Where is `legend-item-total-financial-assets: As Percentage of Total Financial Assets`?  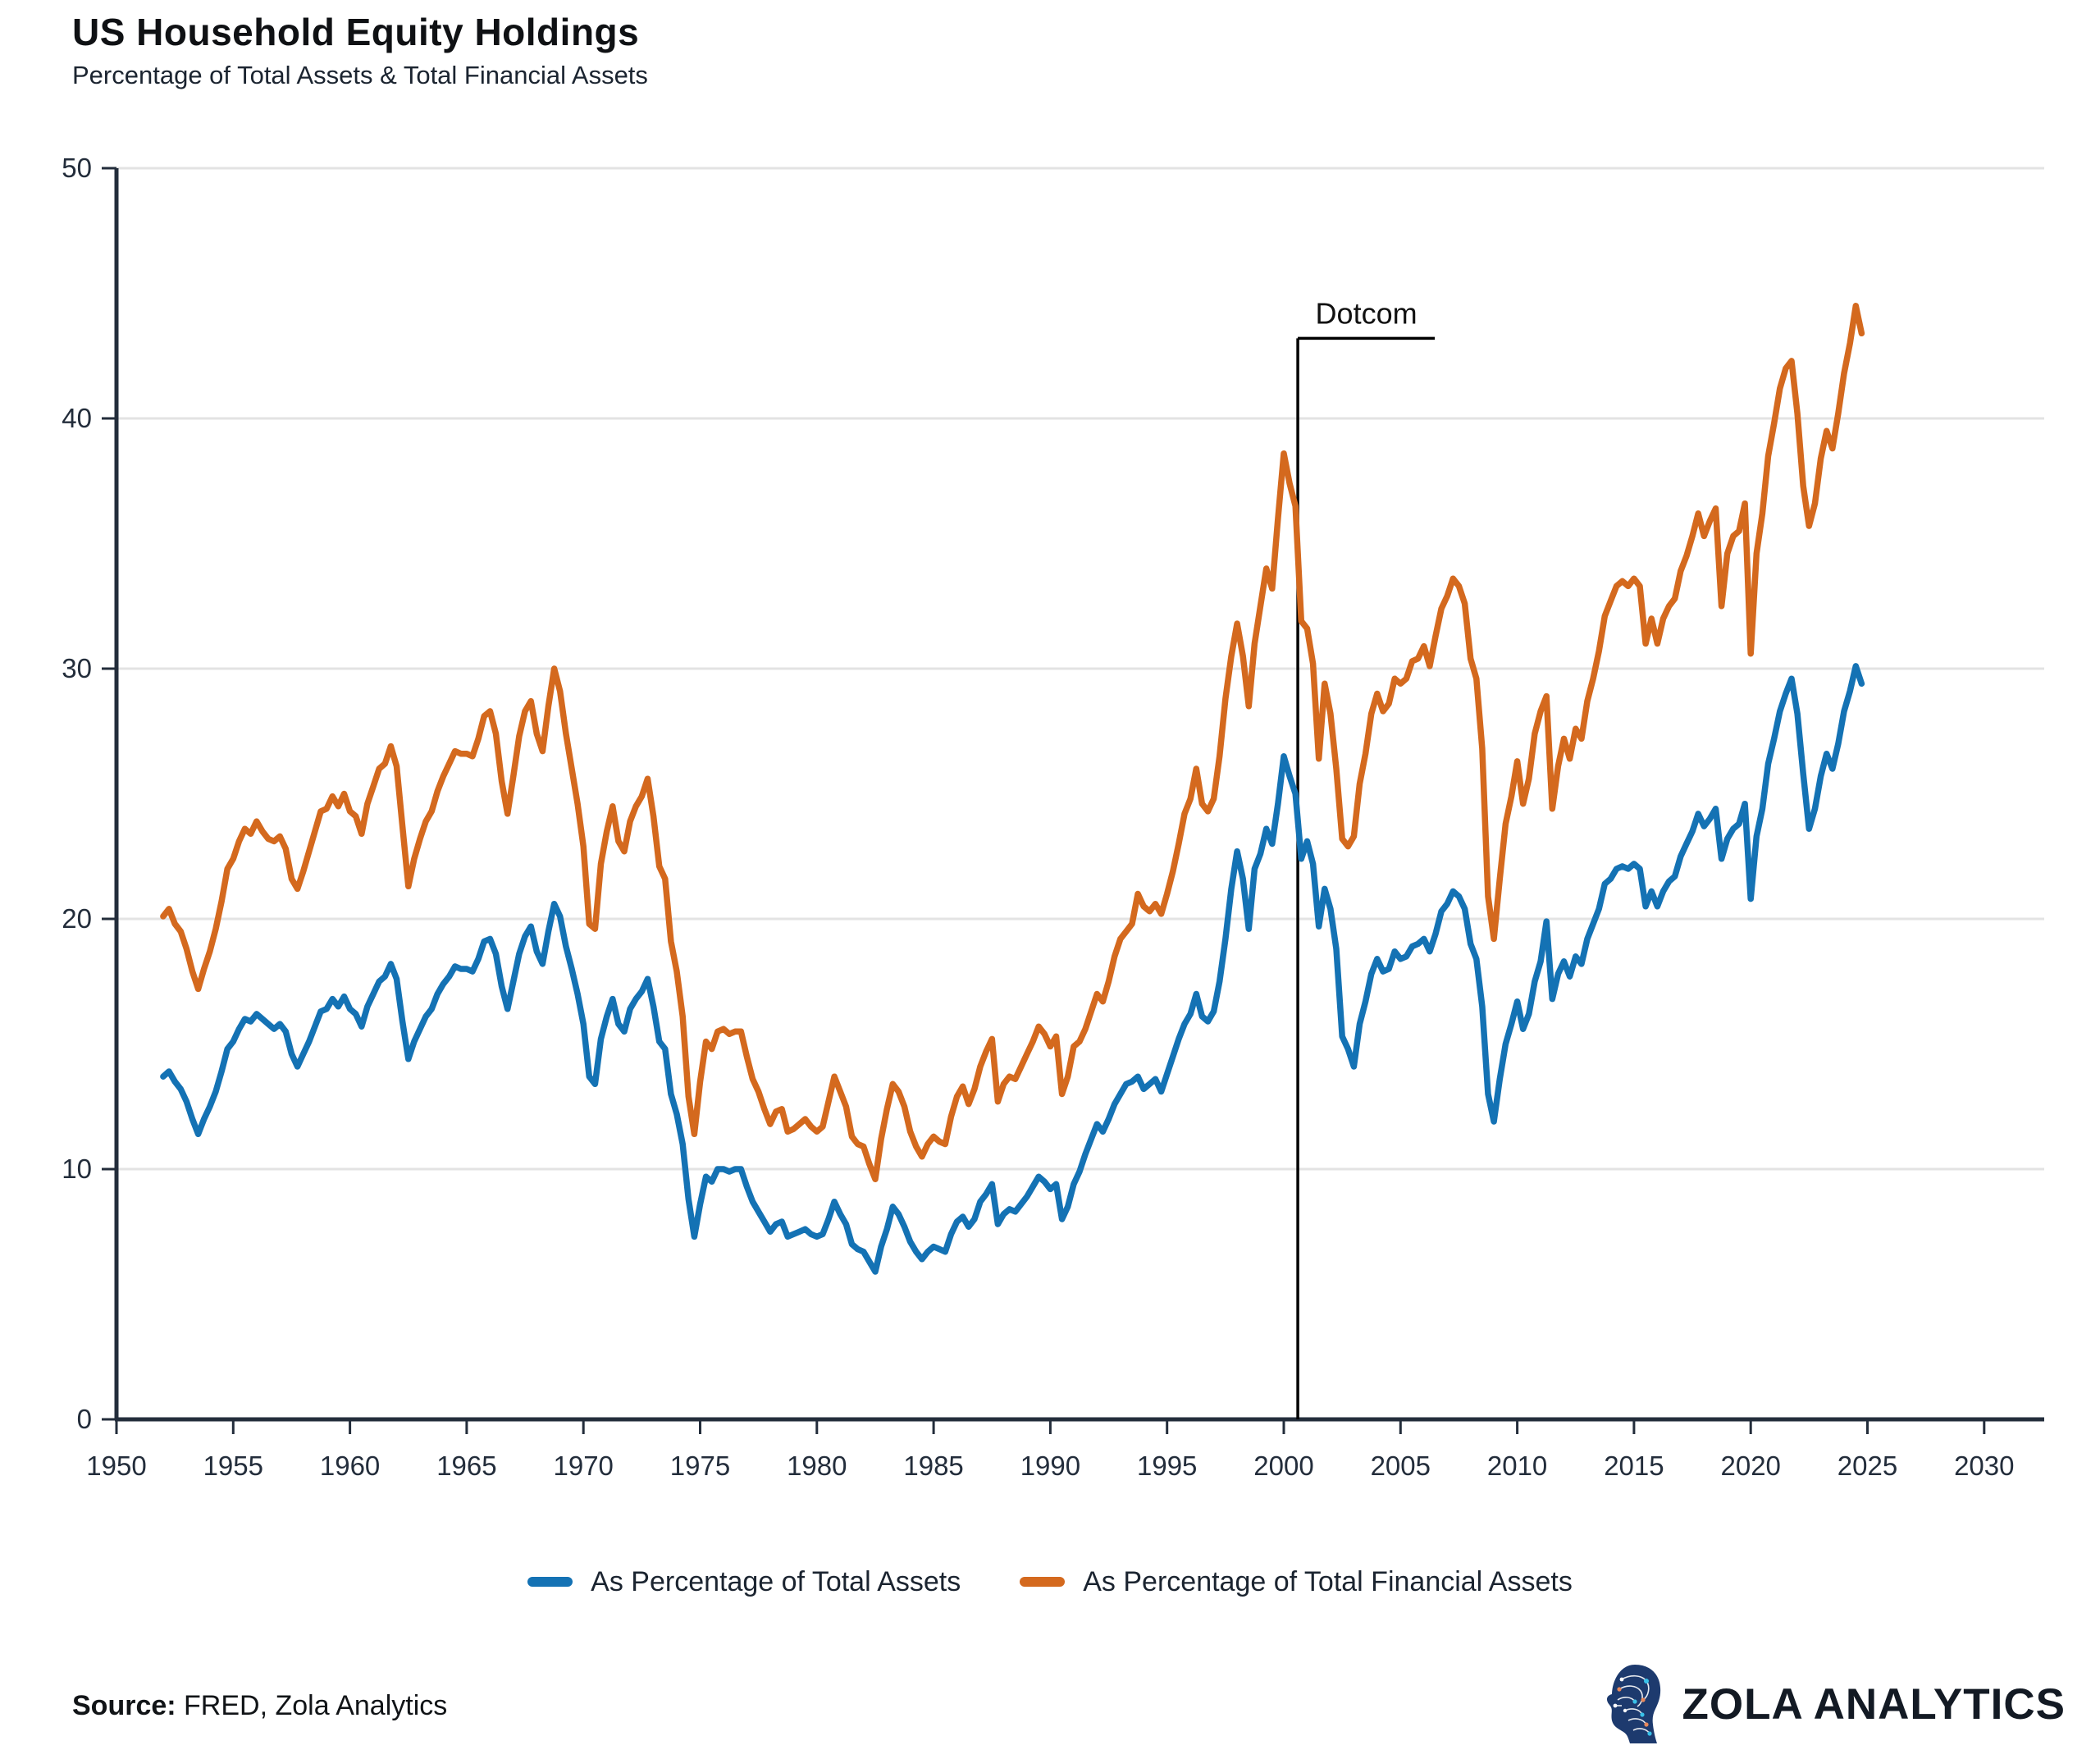
legend-item-total-financial-assets: As Percentage of Total Financial Assets is located at coordinates (1296, 1582).